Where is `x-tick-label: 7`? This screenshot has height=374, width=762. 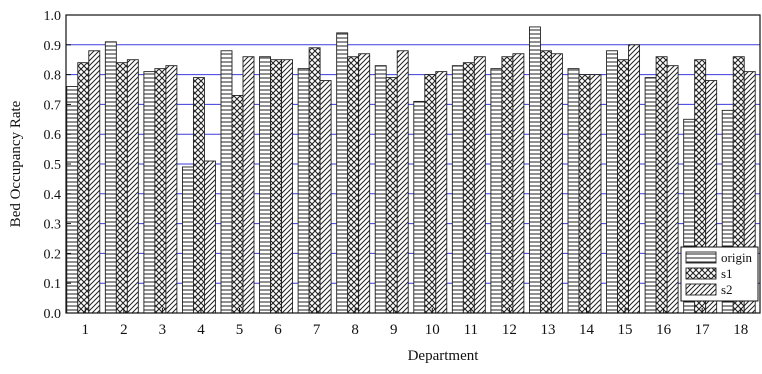 x-tick-label: 7 is located at coordinates (317, 330).